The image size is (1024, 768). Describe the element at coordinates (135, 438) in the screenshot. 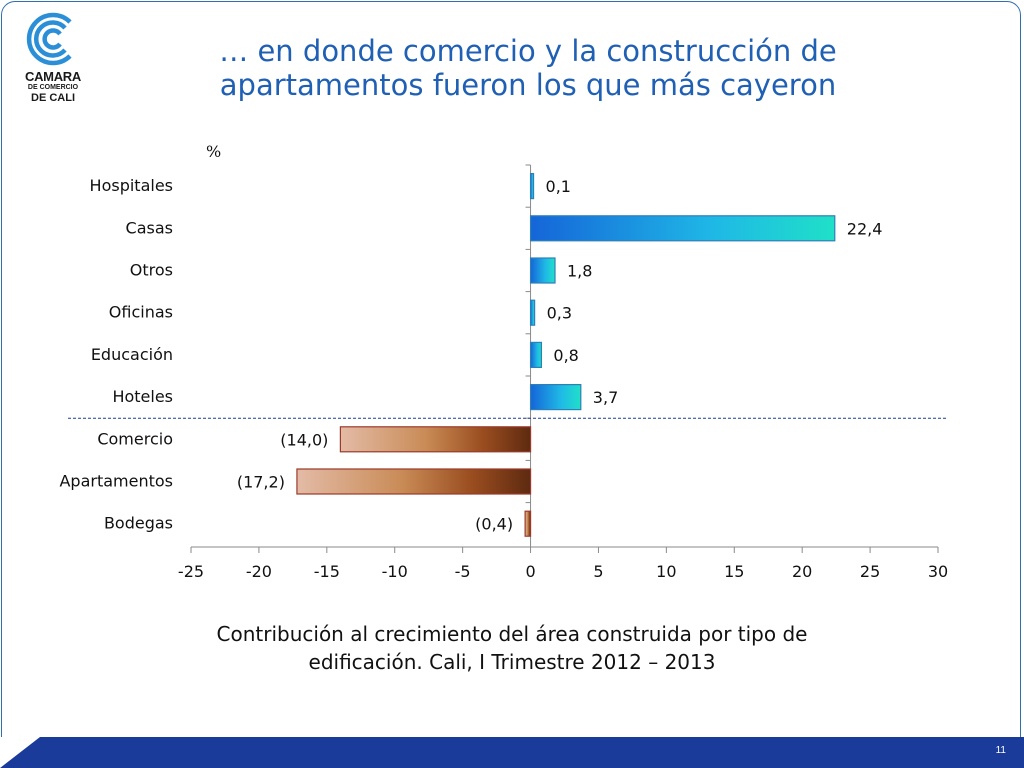

I see `category-label: Comercio` at that location.